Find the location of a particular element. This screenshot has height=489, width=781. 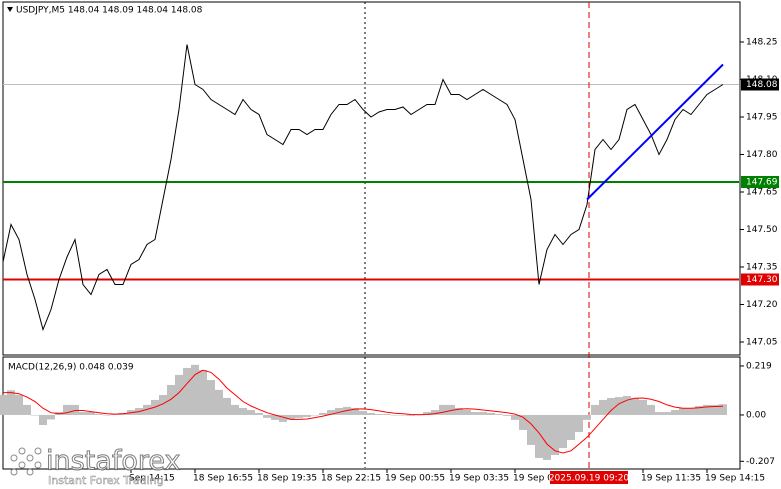

x-tick-label: 19 Sep 06:15 is located at coordinates (543, 479).